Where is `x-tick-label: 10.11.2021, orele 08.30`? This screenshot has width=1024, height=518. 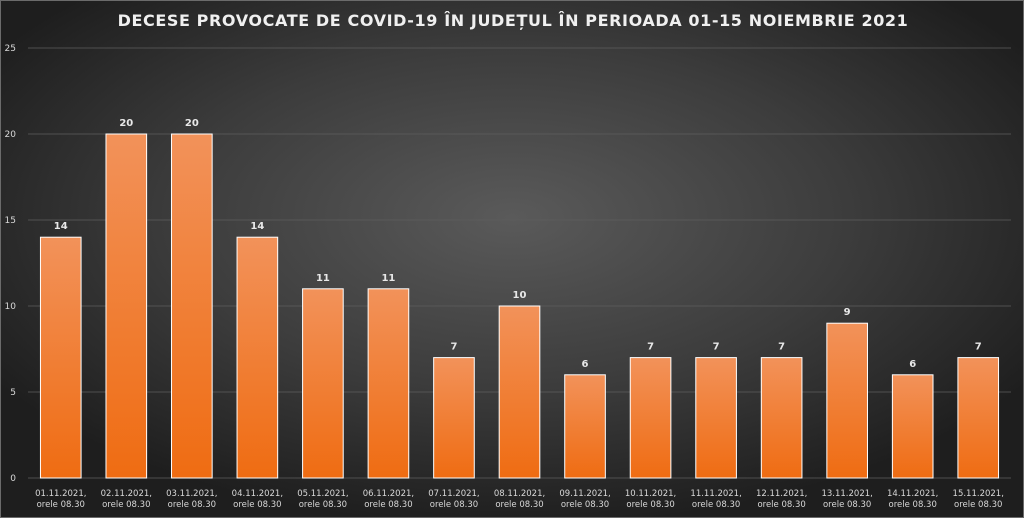 x-tick-label: 10.11.2021, orele 08.30 is located at coordinates (650, 499).